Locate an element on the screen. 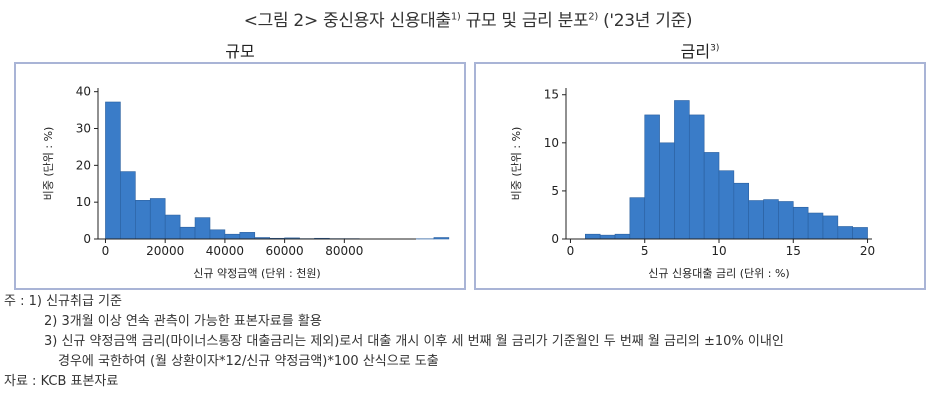 This screenshot has height=415, width=936. y-tick-label: 20 is located at coordinates (83, 165).